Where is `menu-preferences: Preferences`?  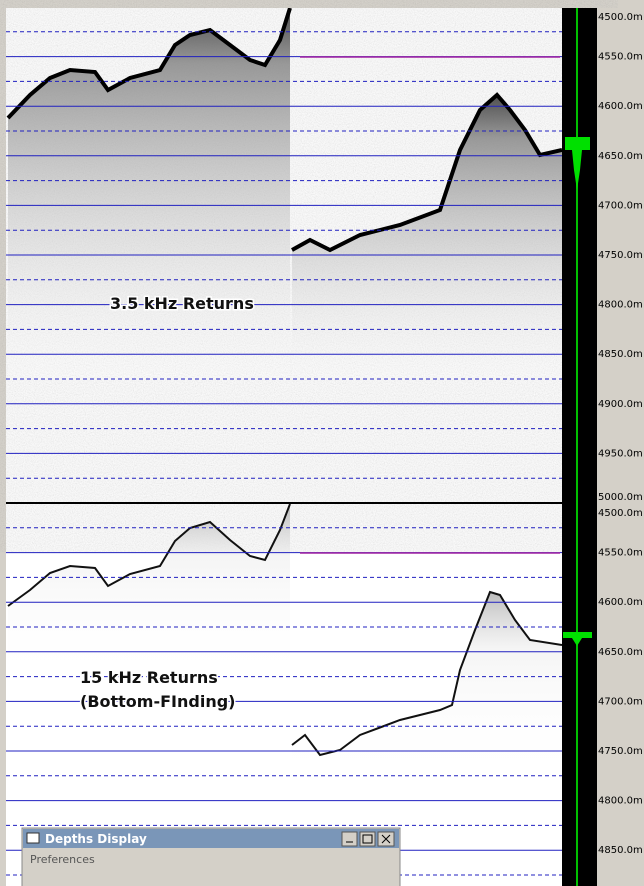 menu-preferences: Preferences is located at coordinates (62, 859).